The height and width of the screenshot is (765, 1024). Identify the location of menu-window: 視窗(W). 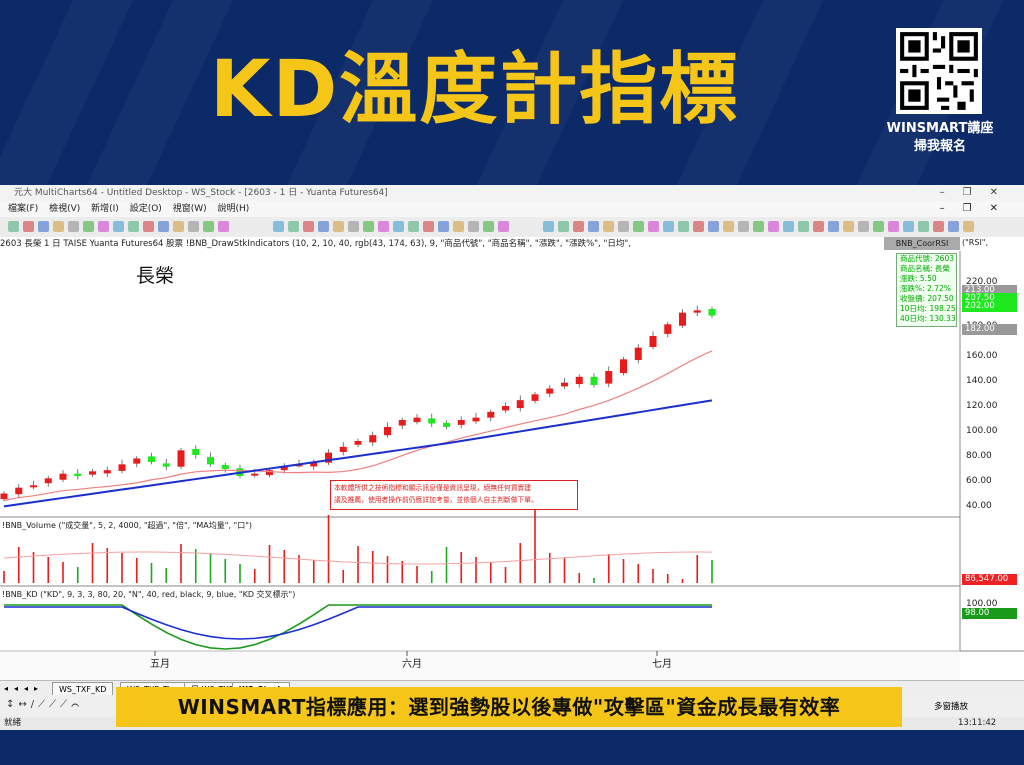
(189, 209).